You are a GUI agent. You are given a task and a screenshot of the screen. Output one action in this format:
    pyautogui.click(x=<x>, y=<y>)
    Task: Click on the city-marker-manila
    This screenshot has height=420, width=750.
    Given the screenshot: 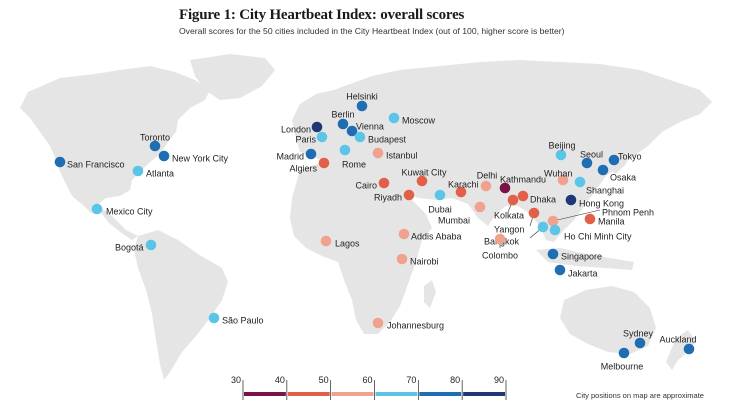 What is the action you would take?
    pyautogui.click(x=590, y=219)
    